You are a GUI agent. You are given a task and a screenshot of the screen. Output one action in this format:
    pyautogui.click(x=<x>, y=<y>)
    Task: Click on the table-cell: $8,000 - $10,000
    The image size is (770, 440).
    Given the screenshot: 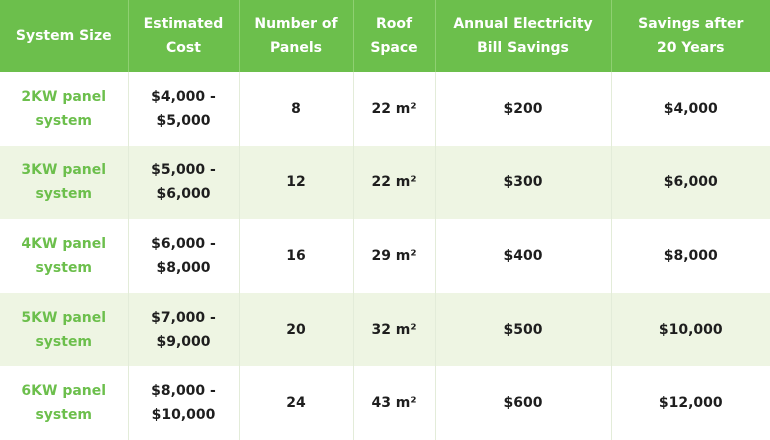 What is the action you would take?
    pyautogui.click(x=183, y=403)
    